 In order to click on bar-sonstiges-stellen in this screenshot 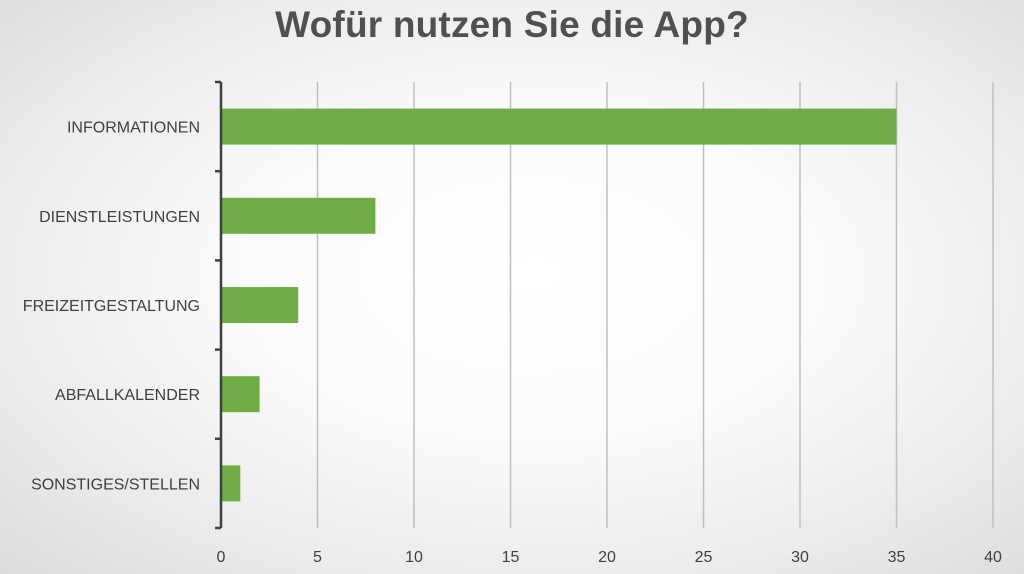, I will do `click(231, 483)`.